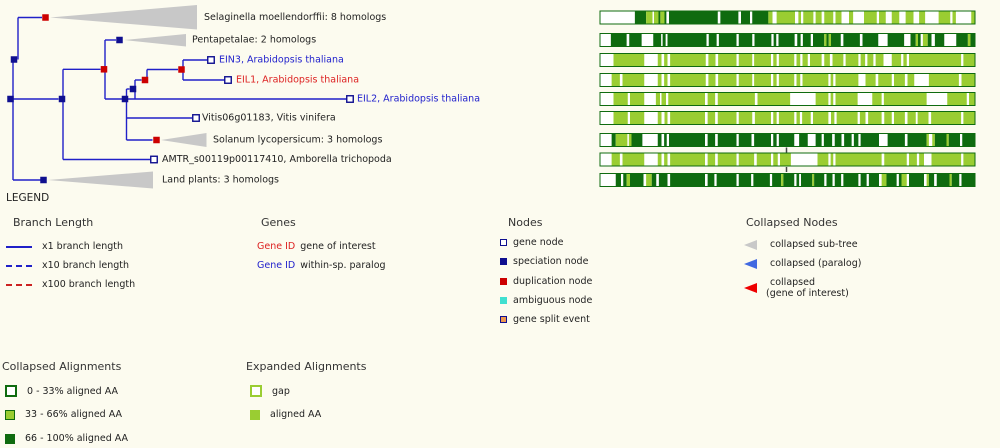 The image size is (1000, 448). Describe the element at coordinates (220, 180) in the screenshot. I see `tree-leaf-label: Land plants: 3 homologs` at that location.